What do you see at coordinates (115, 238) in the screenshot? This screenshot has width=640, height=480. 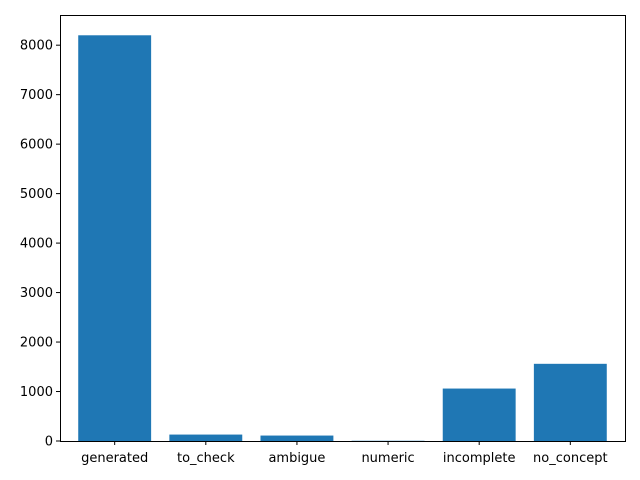 I see `bar-generated` at bounding box center [115, 238].